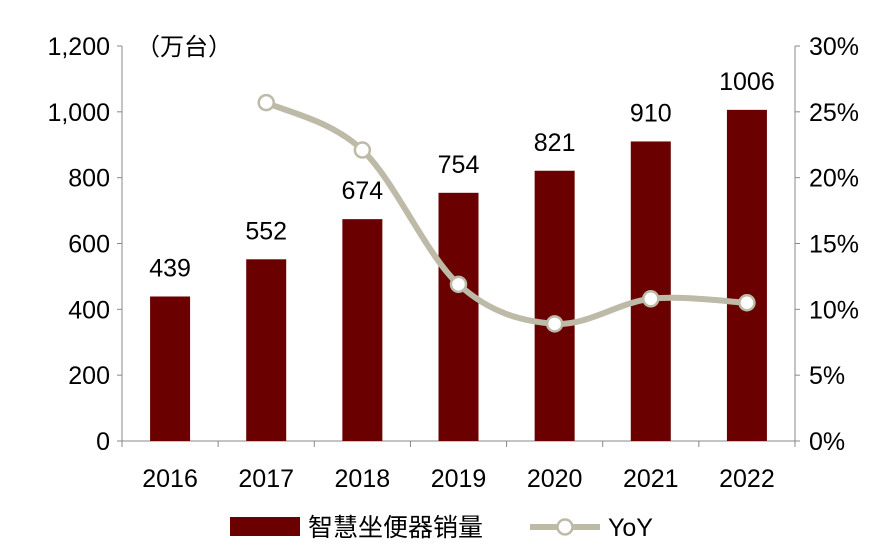 The width and height of the screenshot is (889, 560). Describe the element at coordinates (555, 143) in the screenshot. I see `bar-data-label: 821` at that location.